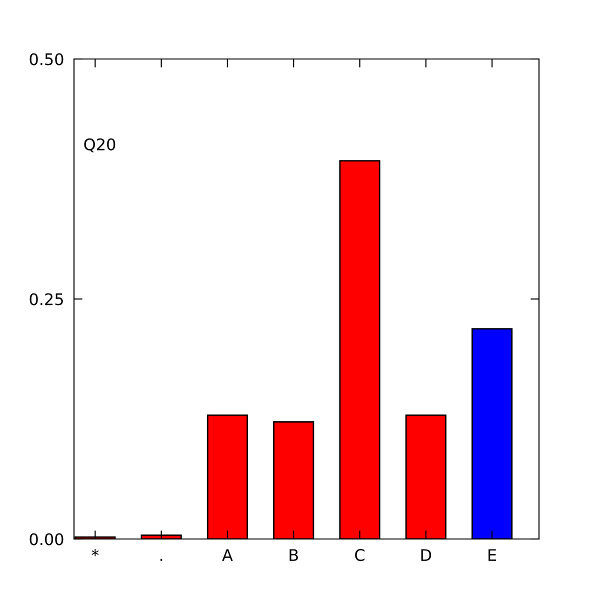 Image resolution: width=600 pixels, height=600 pixels. Describe the element at coordinates (426, 555) in the screenshot. I see `x-tick-label: D` at that location.